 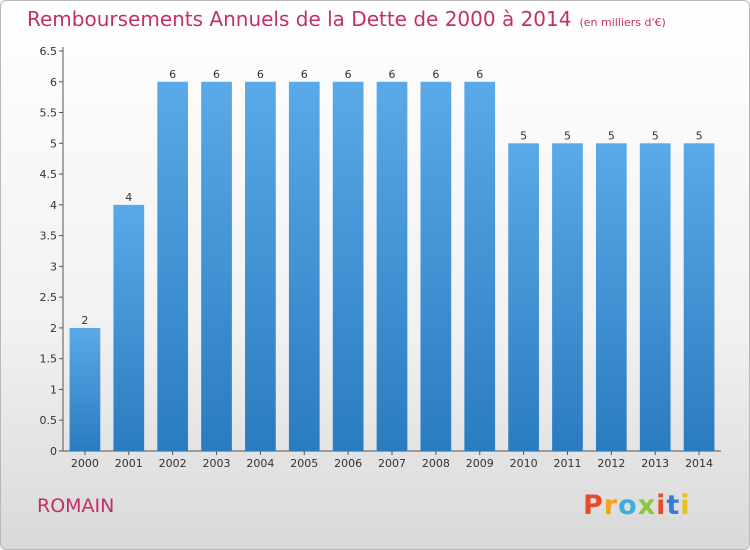 I want to click on x-tick-label-2004: 2004, so click(x=260, y=463).